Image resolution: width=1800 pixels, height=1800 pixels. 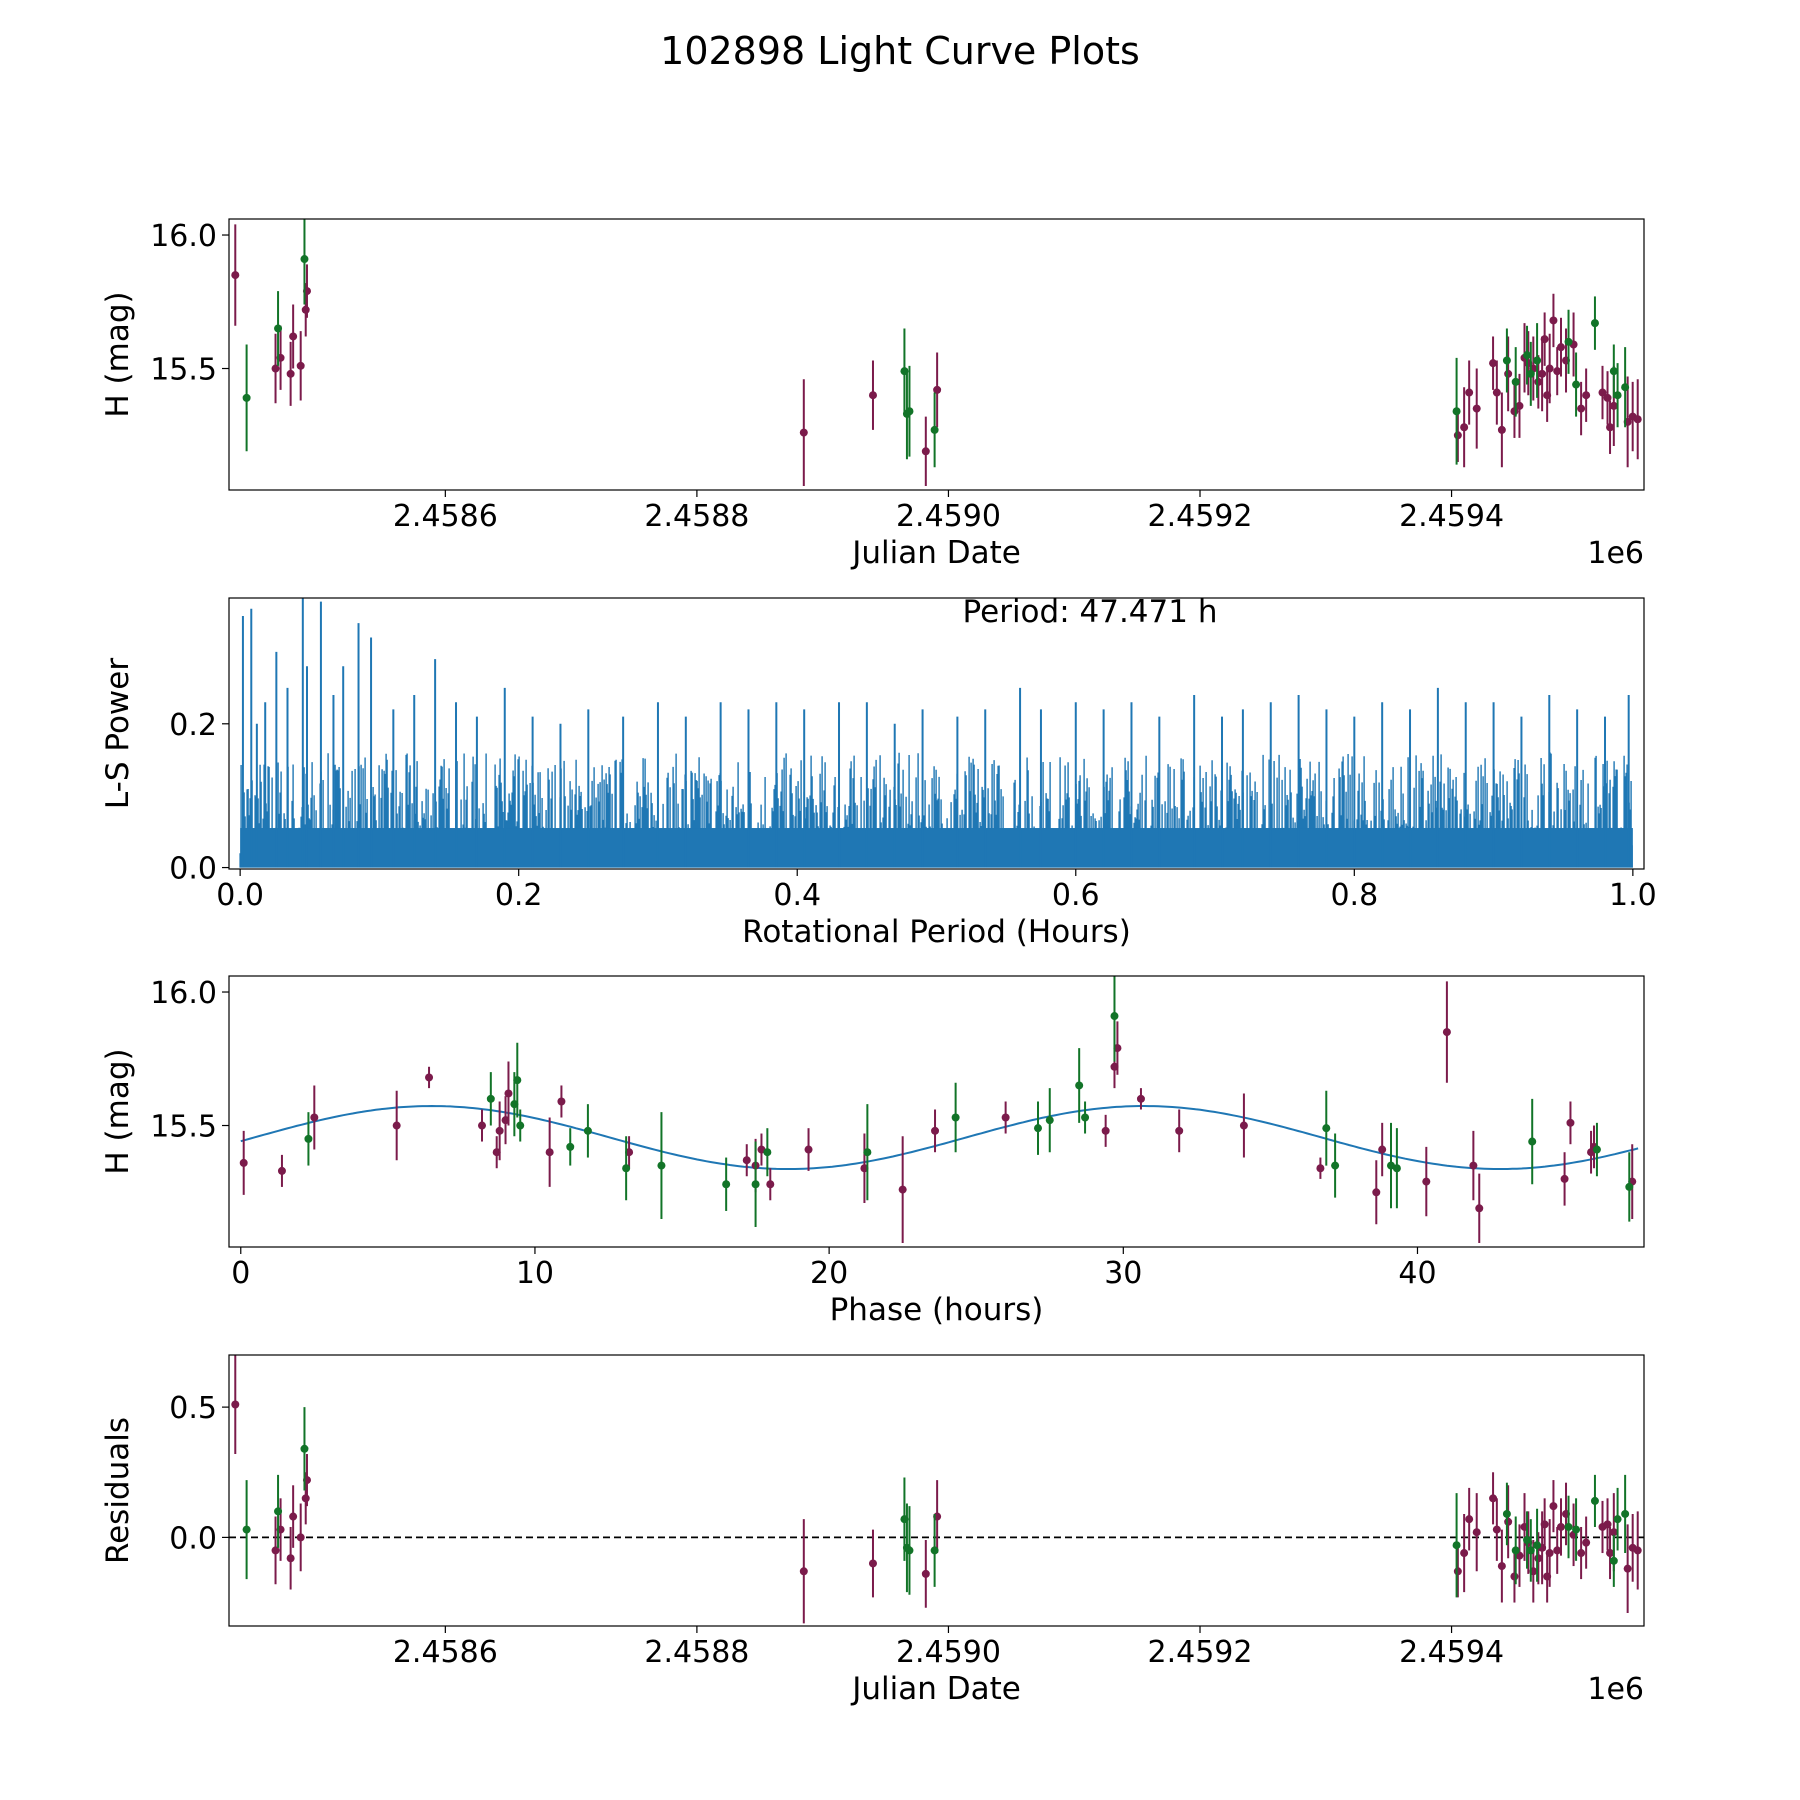 I want to click on x-offset-label: 1e6, so click(x=1615, y=553).